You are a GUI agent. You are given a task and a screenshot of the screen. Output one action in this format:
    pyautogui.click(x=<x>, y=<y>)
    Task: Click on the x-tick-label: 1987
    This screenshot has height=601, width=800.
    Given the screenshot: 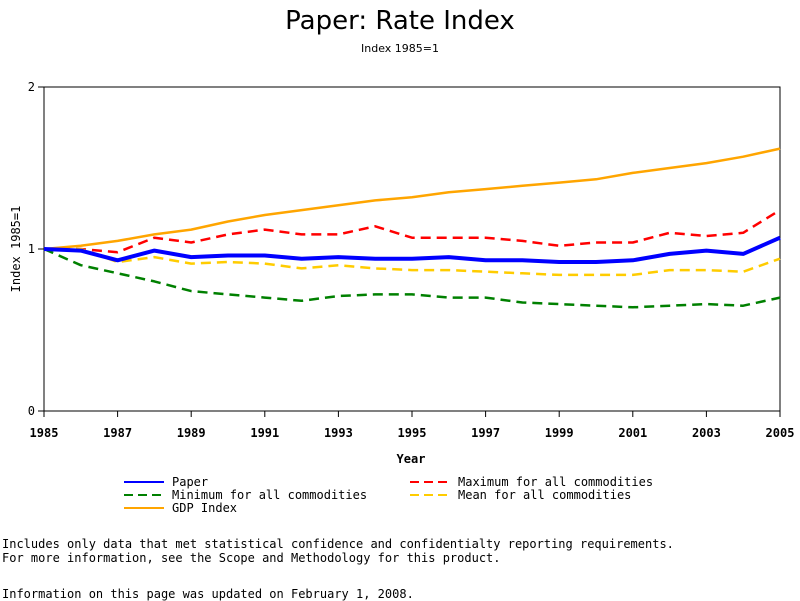 What is the action you would take?
    pyautogui.click(x=117, y=433)
    